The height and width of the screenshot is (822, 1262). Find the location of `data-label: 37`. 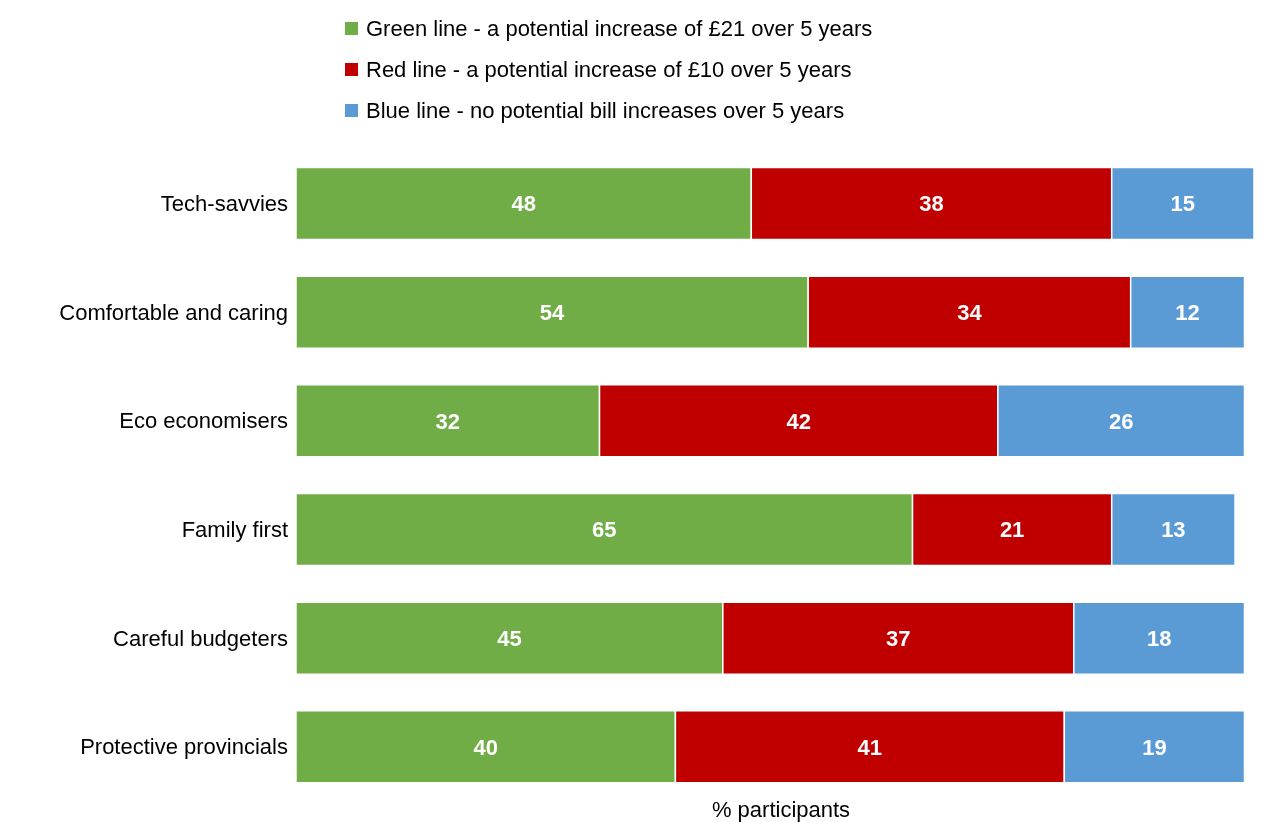

data-label: 37 is located at coordinates (898, 638).